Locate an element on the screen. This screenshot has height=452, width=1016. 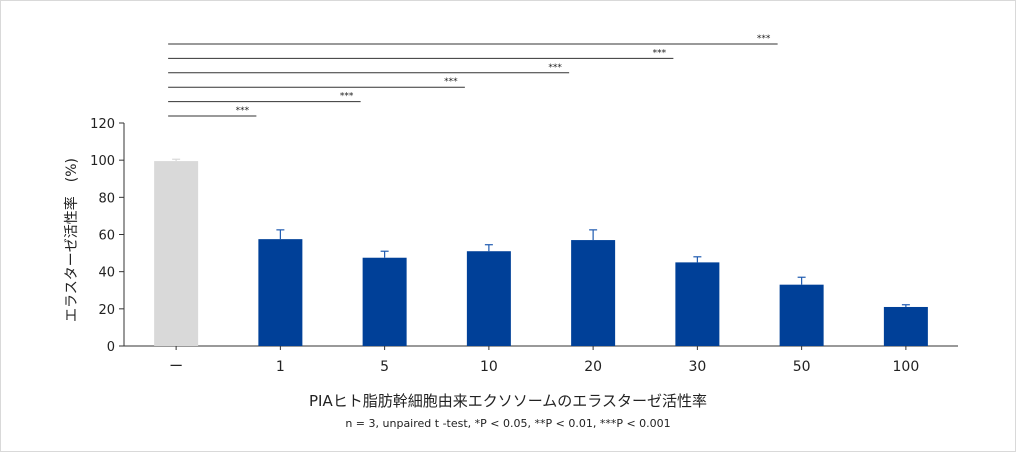
y-tick-label: 80 is located at coordinates (106, 198).